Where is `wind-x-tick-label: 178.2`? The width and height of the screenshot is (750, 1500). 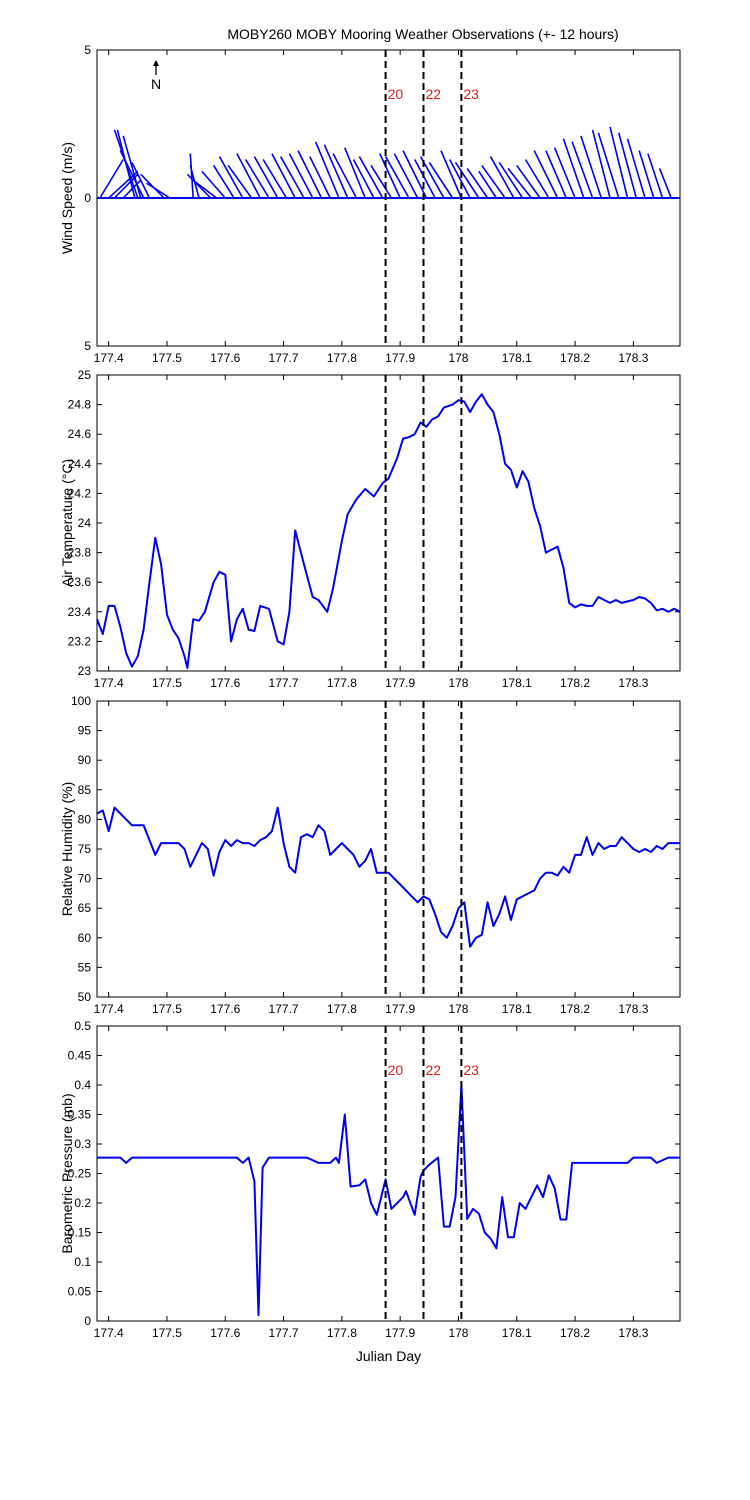
wind-x-tick-label: 178.2 is located at coordinates (575, 358).